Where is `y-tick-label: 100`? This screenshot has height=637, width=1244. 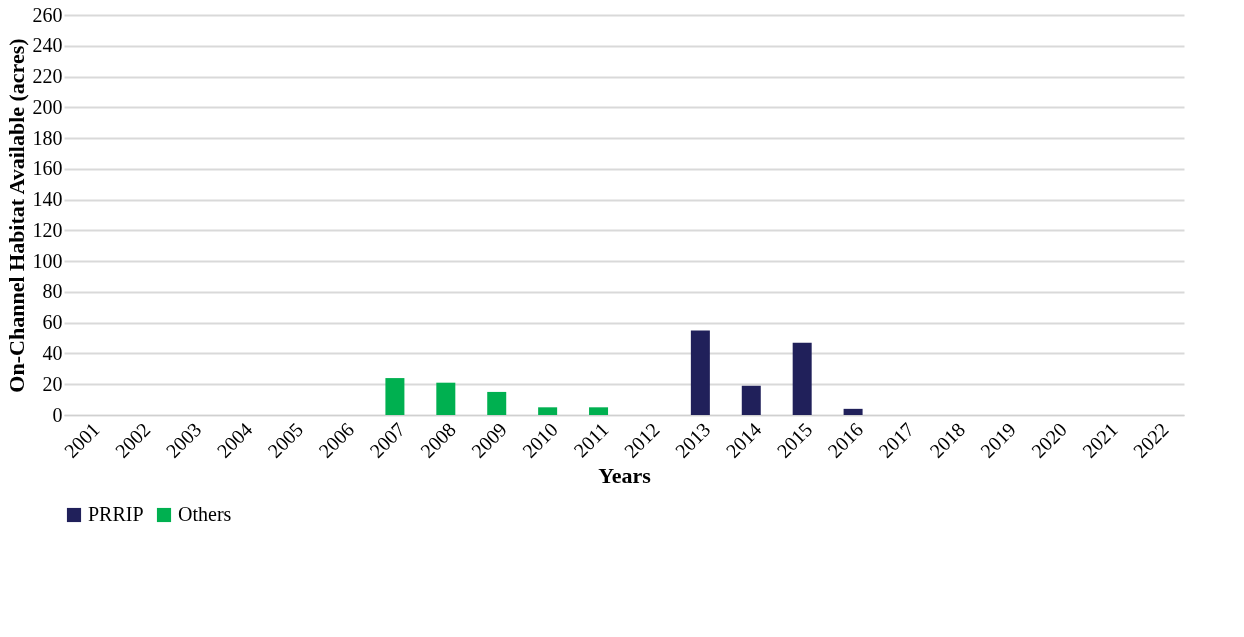 y-tick-label: 100 is located at coordinates (47, 260).